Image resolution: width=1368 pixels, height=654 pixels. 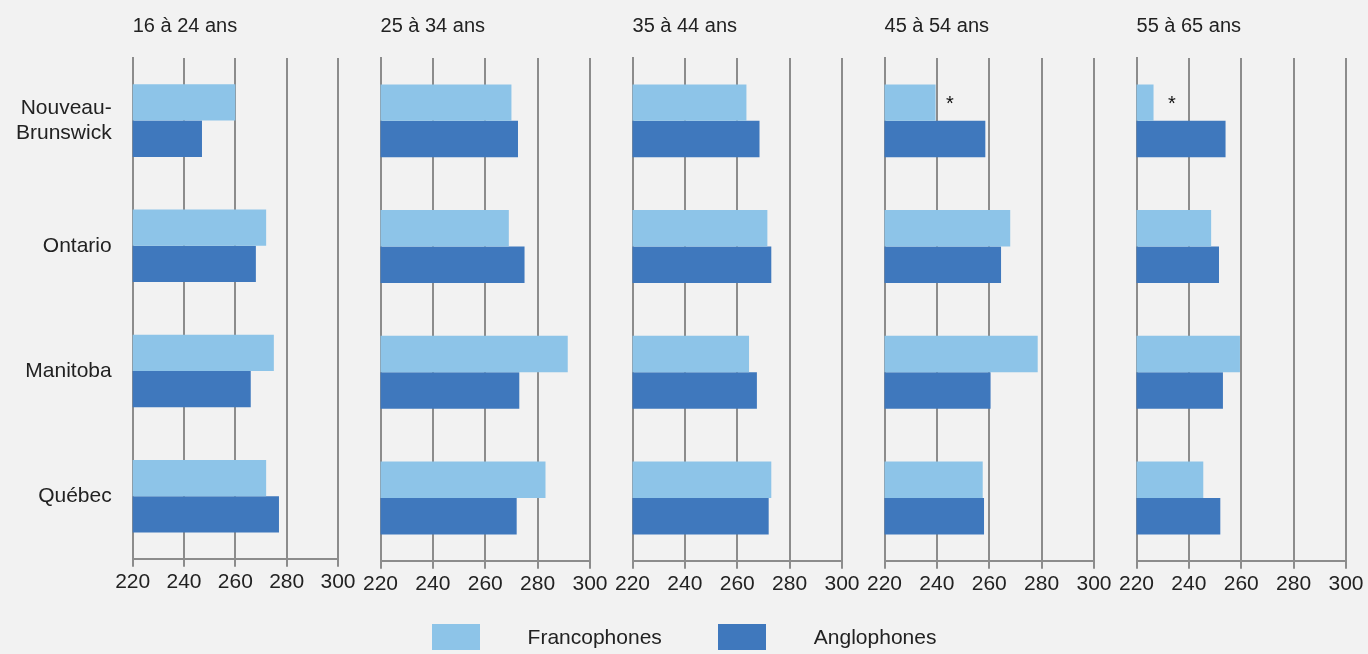 What do you see at coordinates (75, 494) in the screenshot?
I see `y-tick-label: Québec` at bounding box center [75, 494].